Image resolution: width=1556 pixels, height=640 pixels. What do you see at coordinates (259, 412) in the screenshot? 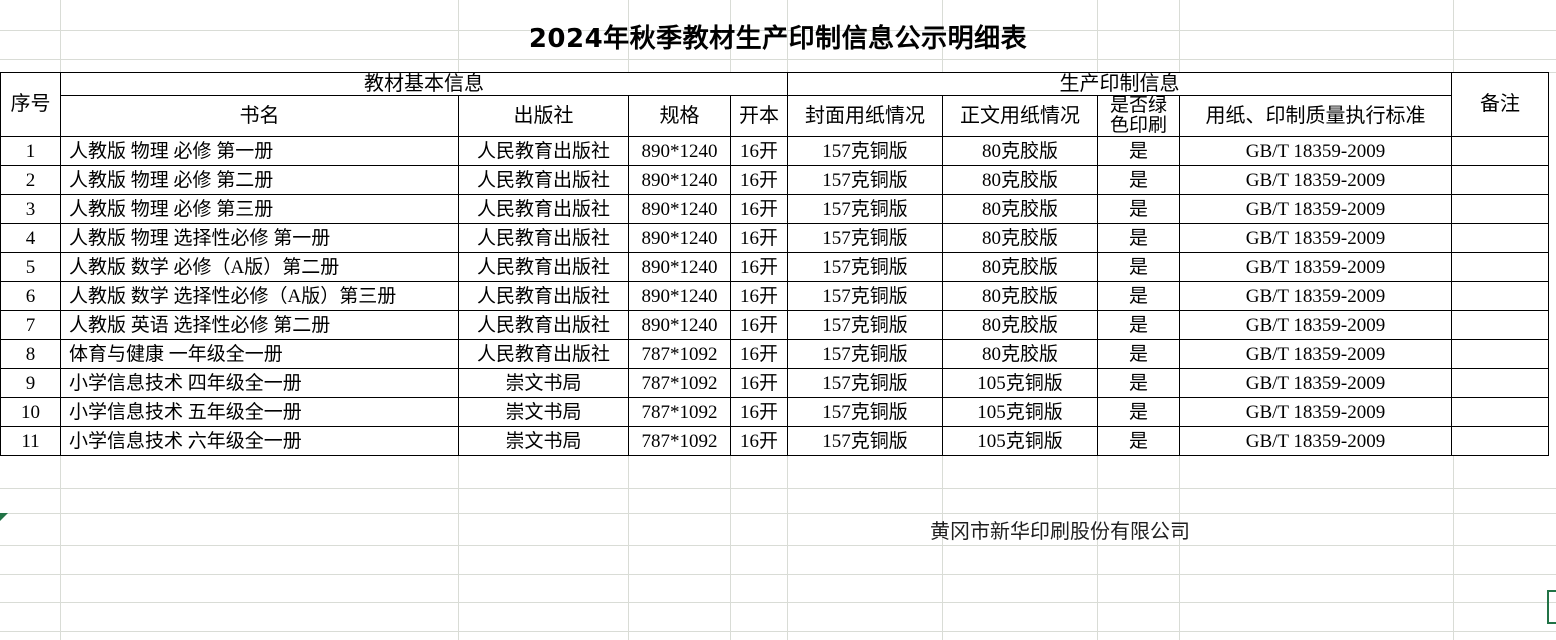
I see `cell-book-name: 小学信息技术 五年级全一册` at bounding box center [259, 412].